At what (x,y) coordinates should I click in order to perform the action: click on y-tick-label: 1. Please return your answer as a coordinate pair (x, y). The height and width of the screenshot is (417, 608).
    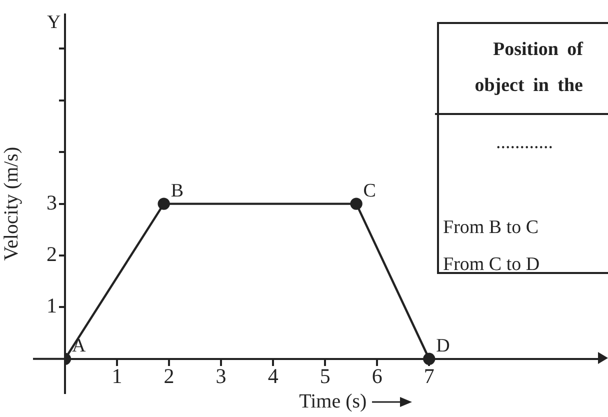
    Looking at the image, I should click on (51, 306).